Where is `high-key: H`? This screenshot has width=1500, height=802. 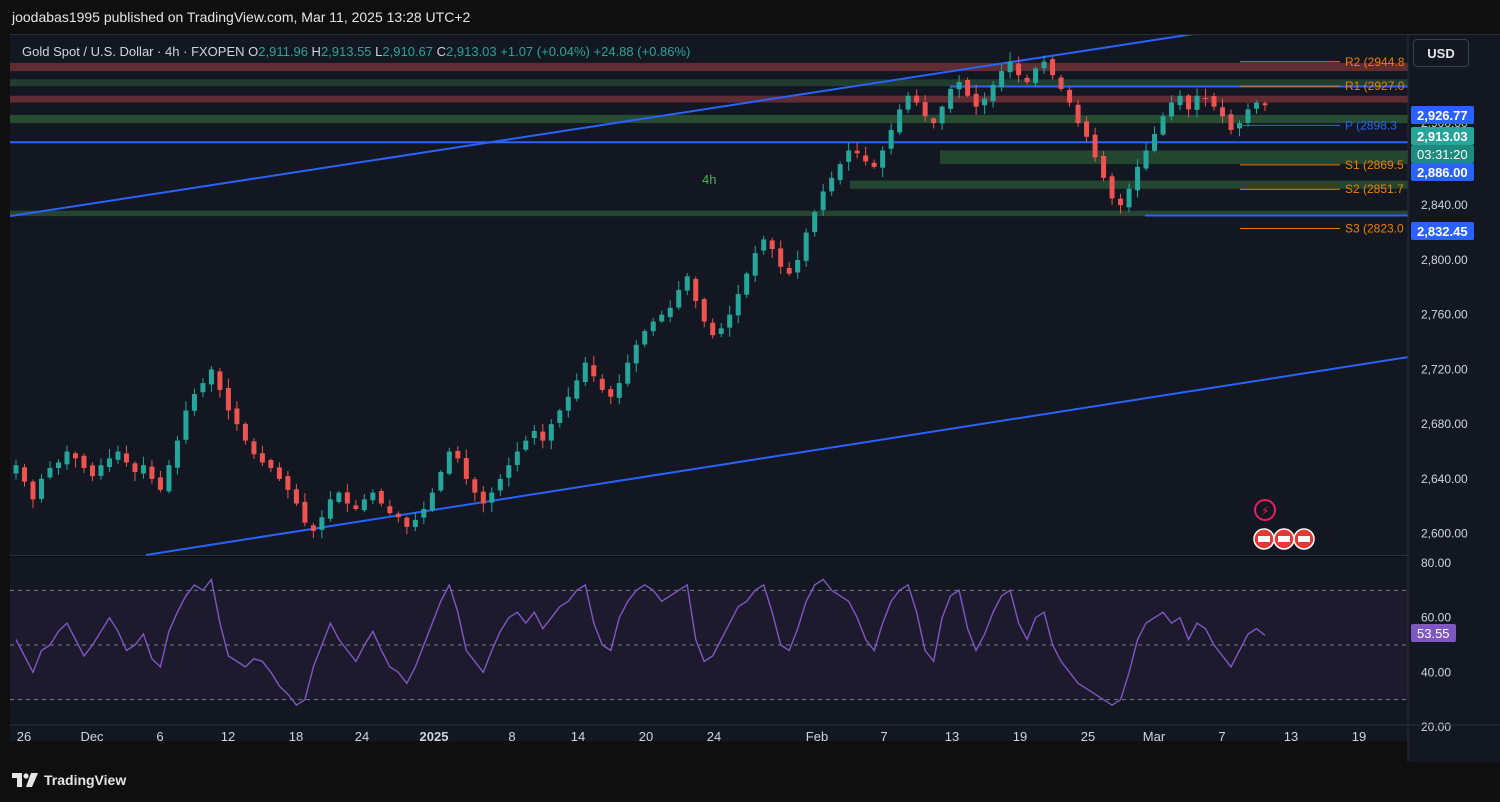 high-key: H is located at coordinates (316, 51).